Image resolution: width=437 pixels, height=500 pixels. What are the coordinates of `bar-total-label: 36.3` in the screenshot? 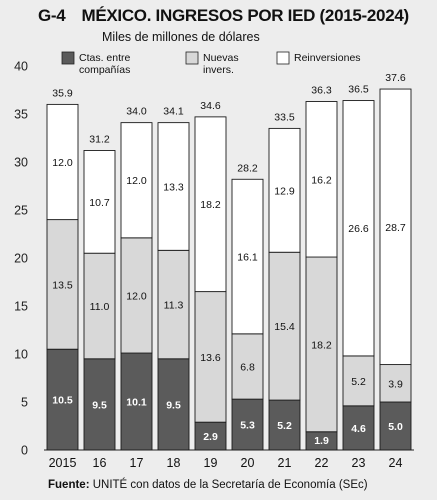 It's located at (321, 91).